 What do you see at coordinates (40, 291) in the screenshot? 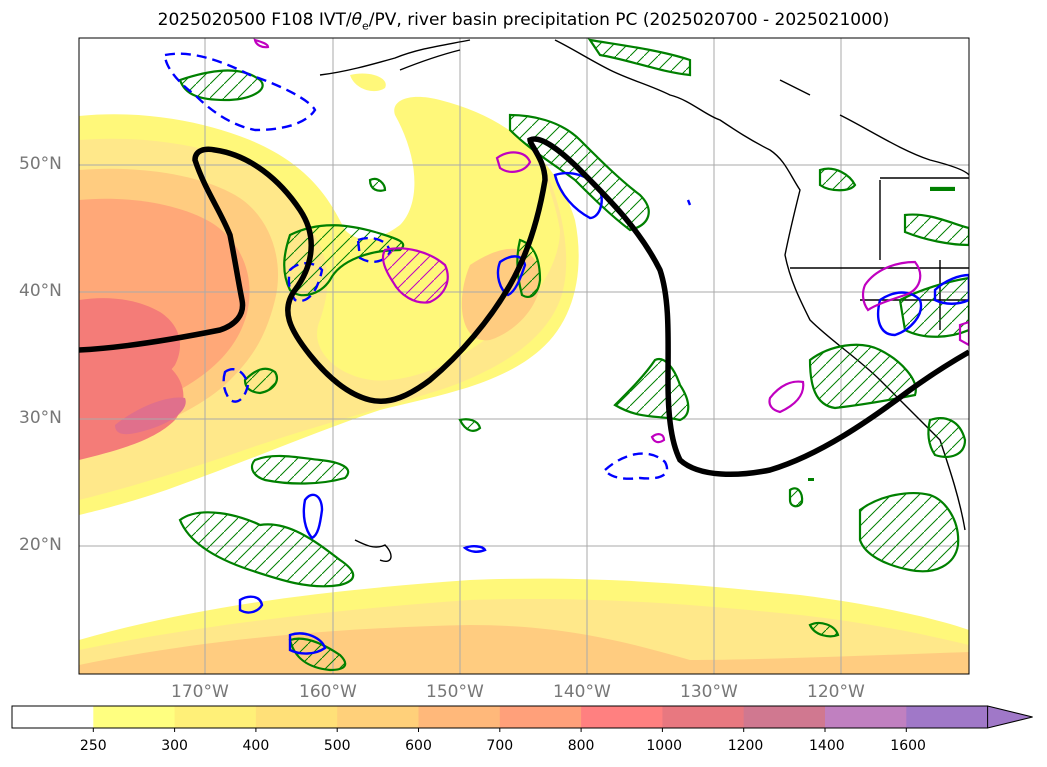
I see `lat-label-40: 40°N` at bounding box center [40, 291].